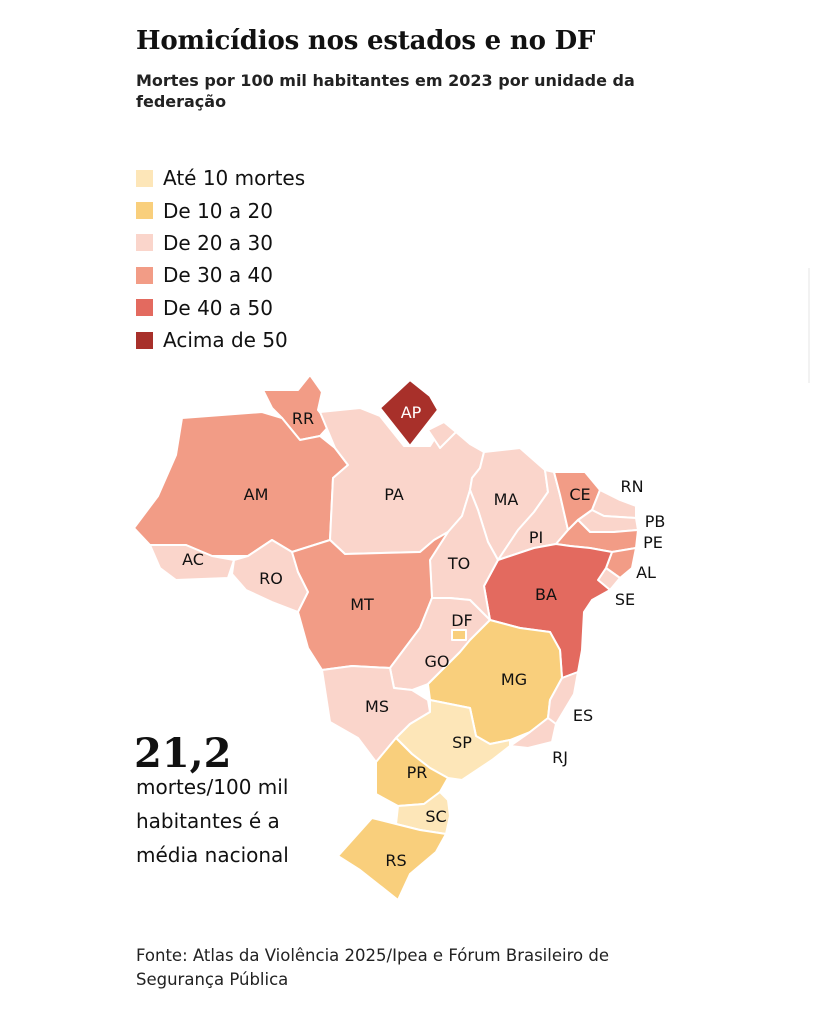  I want to click on legend-item: Até 10 mortes, so click(220, 178).